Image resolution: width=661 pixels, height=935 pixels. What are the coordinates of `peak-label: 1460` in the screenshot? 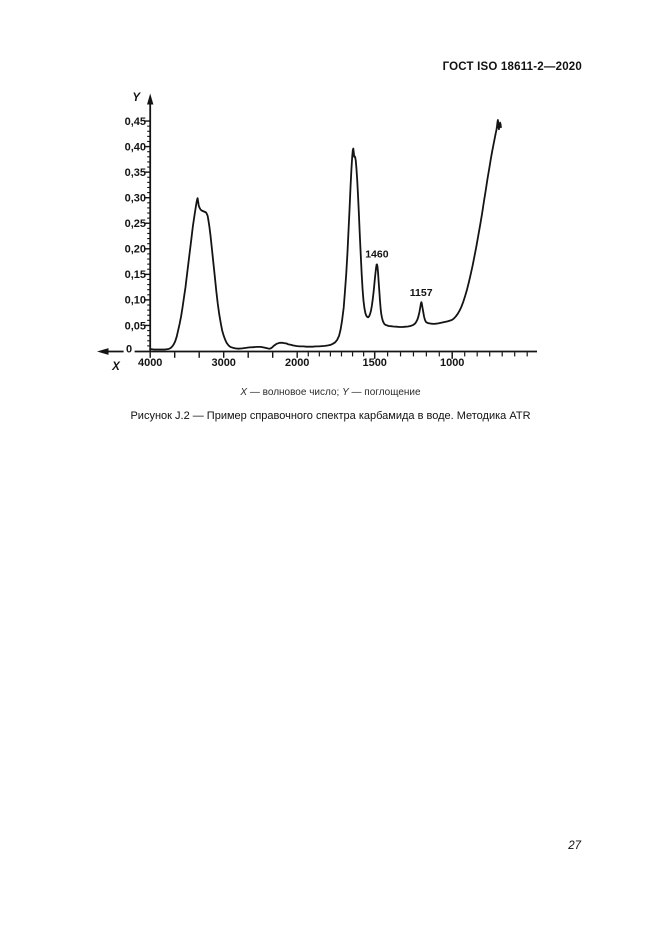 It's located at (377, 255).